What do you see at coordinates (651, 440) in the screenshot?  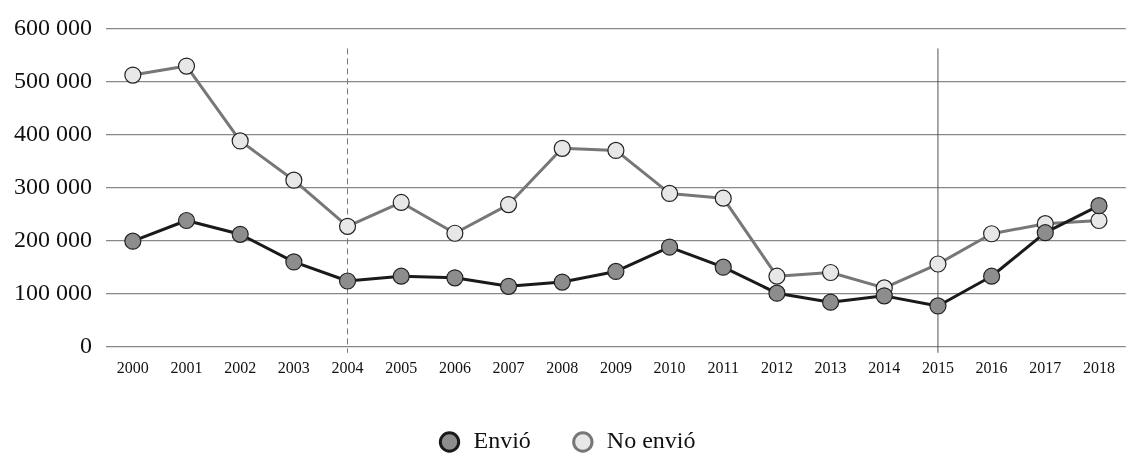 I see `legend-label: No envió` at bounding box center [651, 440].